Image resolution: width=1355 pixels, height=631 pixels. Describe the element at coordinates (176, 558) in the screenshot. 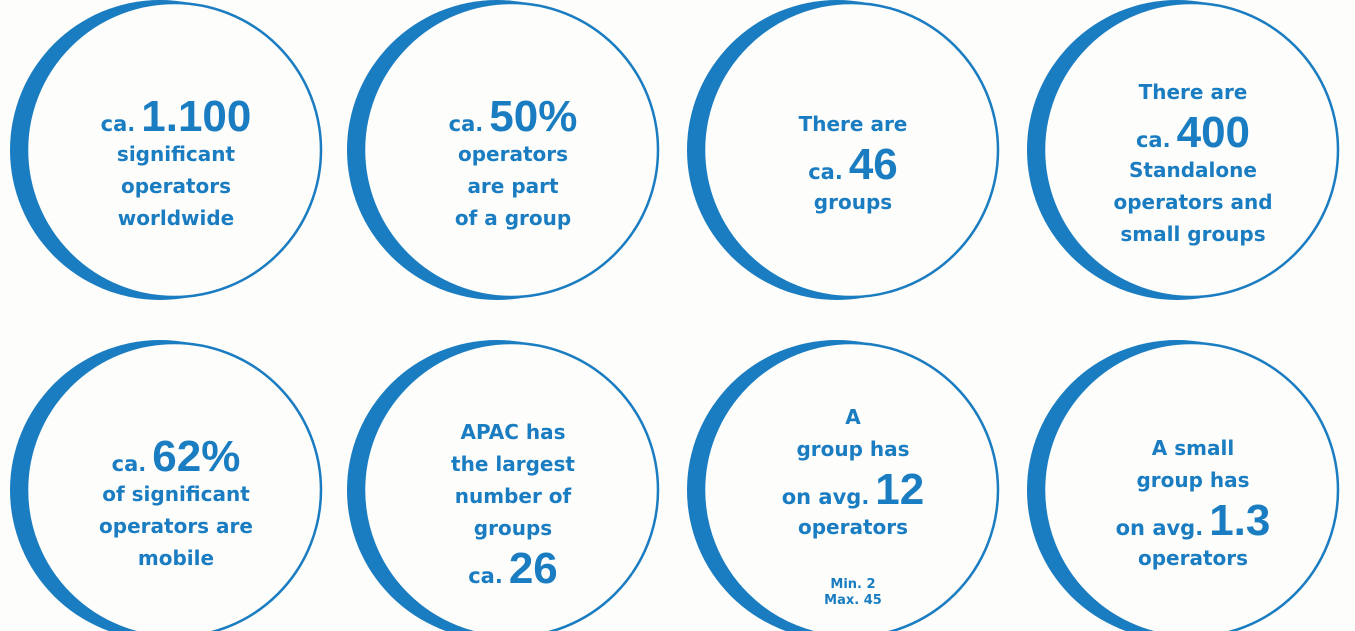

I see `stat-text: mobile` at that location.